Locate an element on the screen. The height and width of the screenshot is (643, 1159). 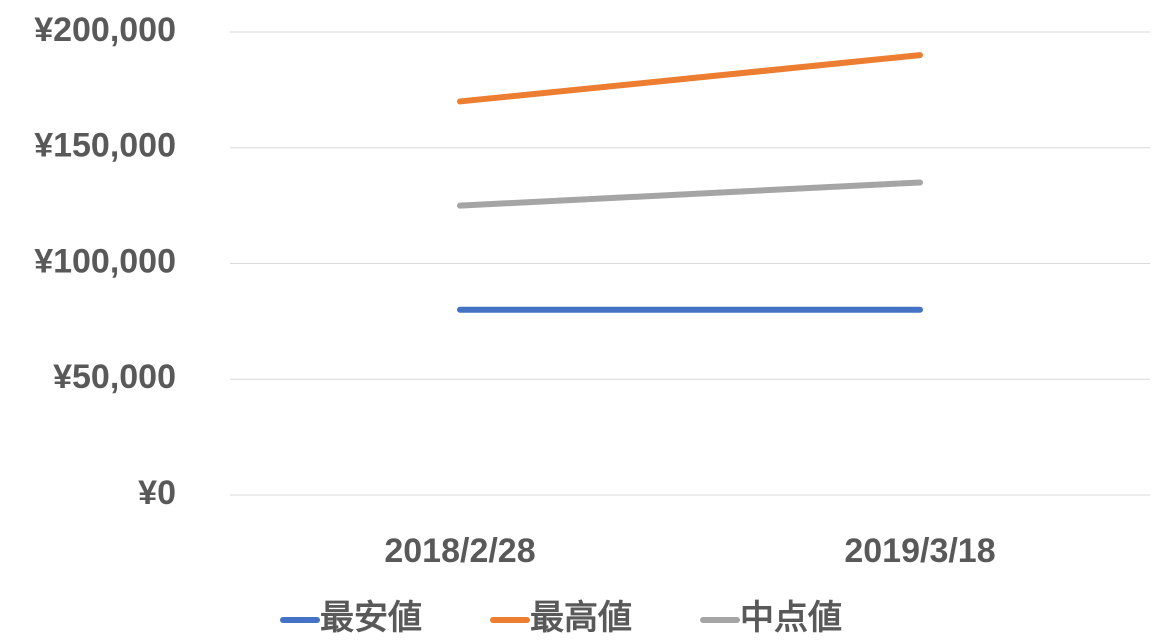
legend-label: 最安値 is located at coordinates (371, 618).